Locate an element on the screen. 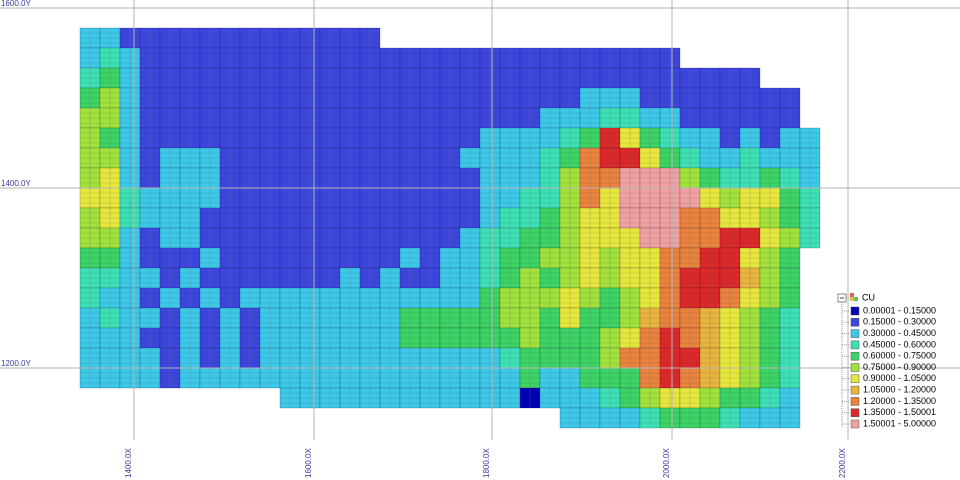 This screenshot has width=960, height=480. legend-label: 1.35000 - 1.50001 is located at coordinates (899, 412).